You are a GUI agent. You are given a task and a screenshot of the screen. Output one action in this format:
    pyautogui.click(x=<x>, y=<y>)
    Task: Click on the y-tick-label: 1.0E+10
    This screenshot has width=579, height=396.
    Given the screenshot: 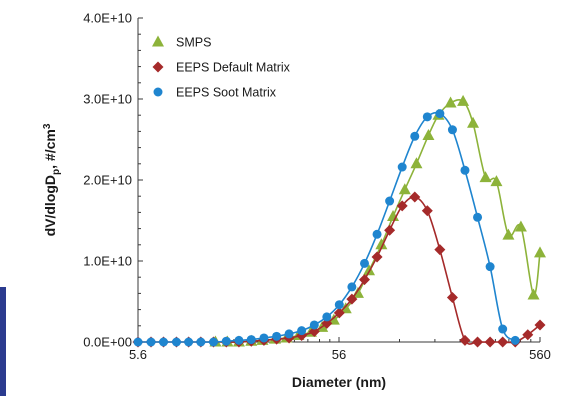 What is the action you would take?
    pyautogui.click(x=107, y=261)
    